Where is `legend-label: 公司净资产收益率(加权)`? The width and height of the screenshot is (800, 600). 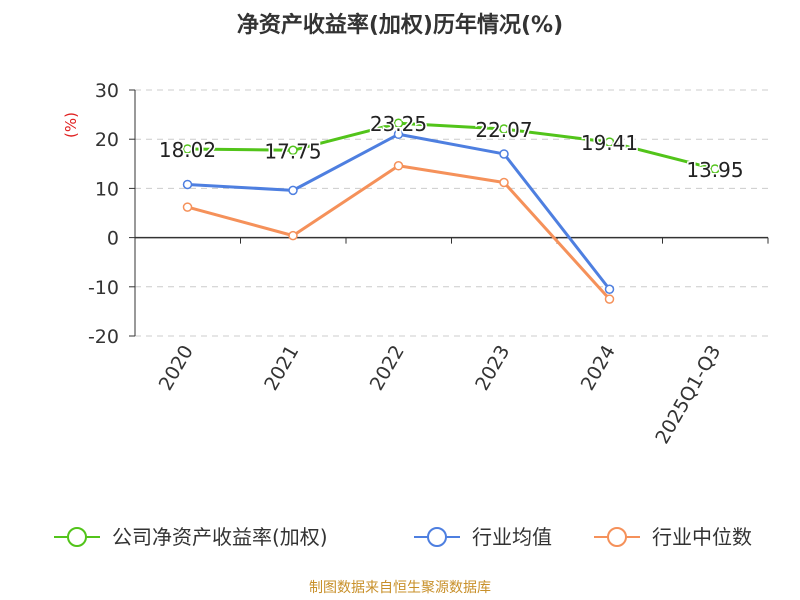 legend-label: 公司净资产收益率(加权) is located at coordinates (220, 537).